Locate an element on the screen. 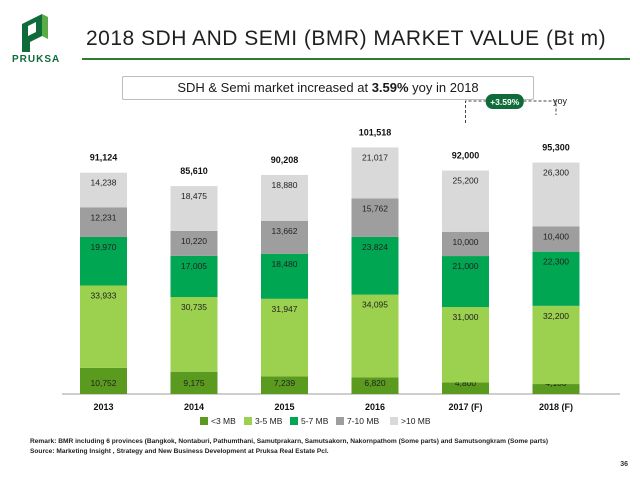  data-label-0-2: 7,239 is located at coordinates (285, 383).